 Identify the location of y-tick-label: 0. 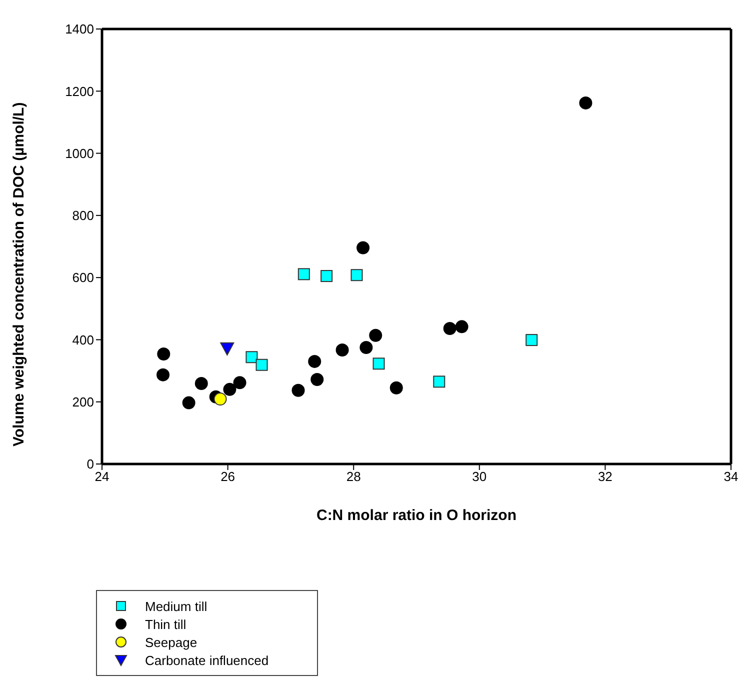
(90, 464).